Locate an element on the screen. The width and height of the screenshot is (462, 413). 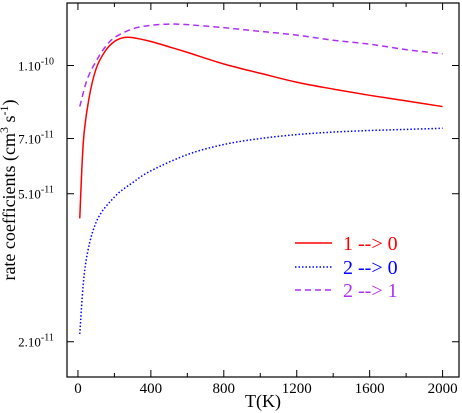
y-axis-title-main: rate coefficients (cm is located at coordinates (10, 207).